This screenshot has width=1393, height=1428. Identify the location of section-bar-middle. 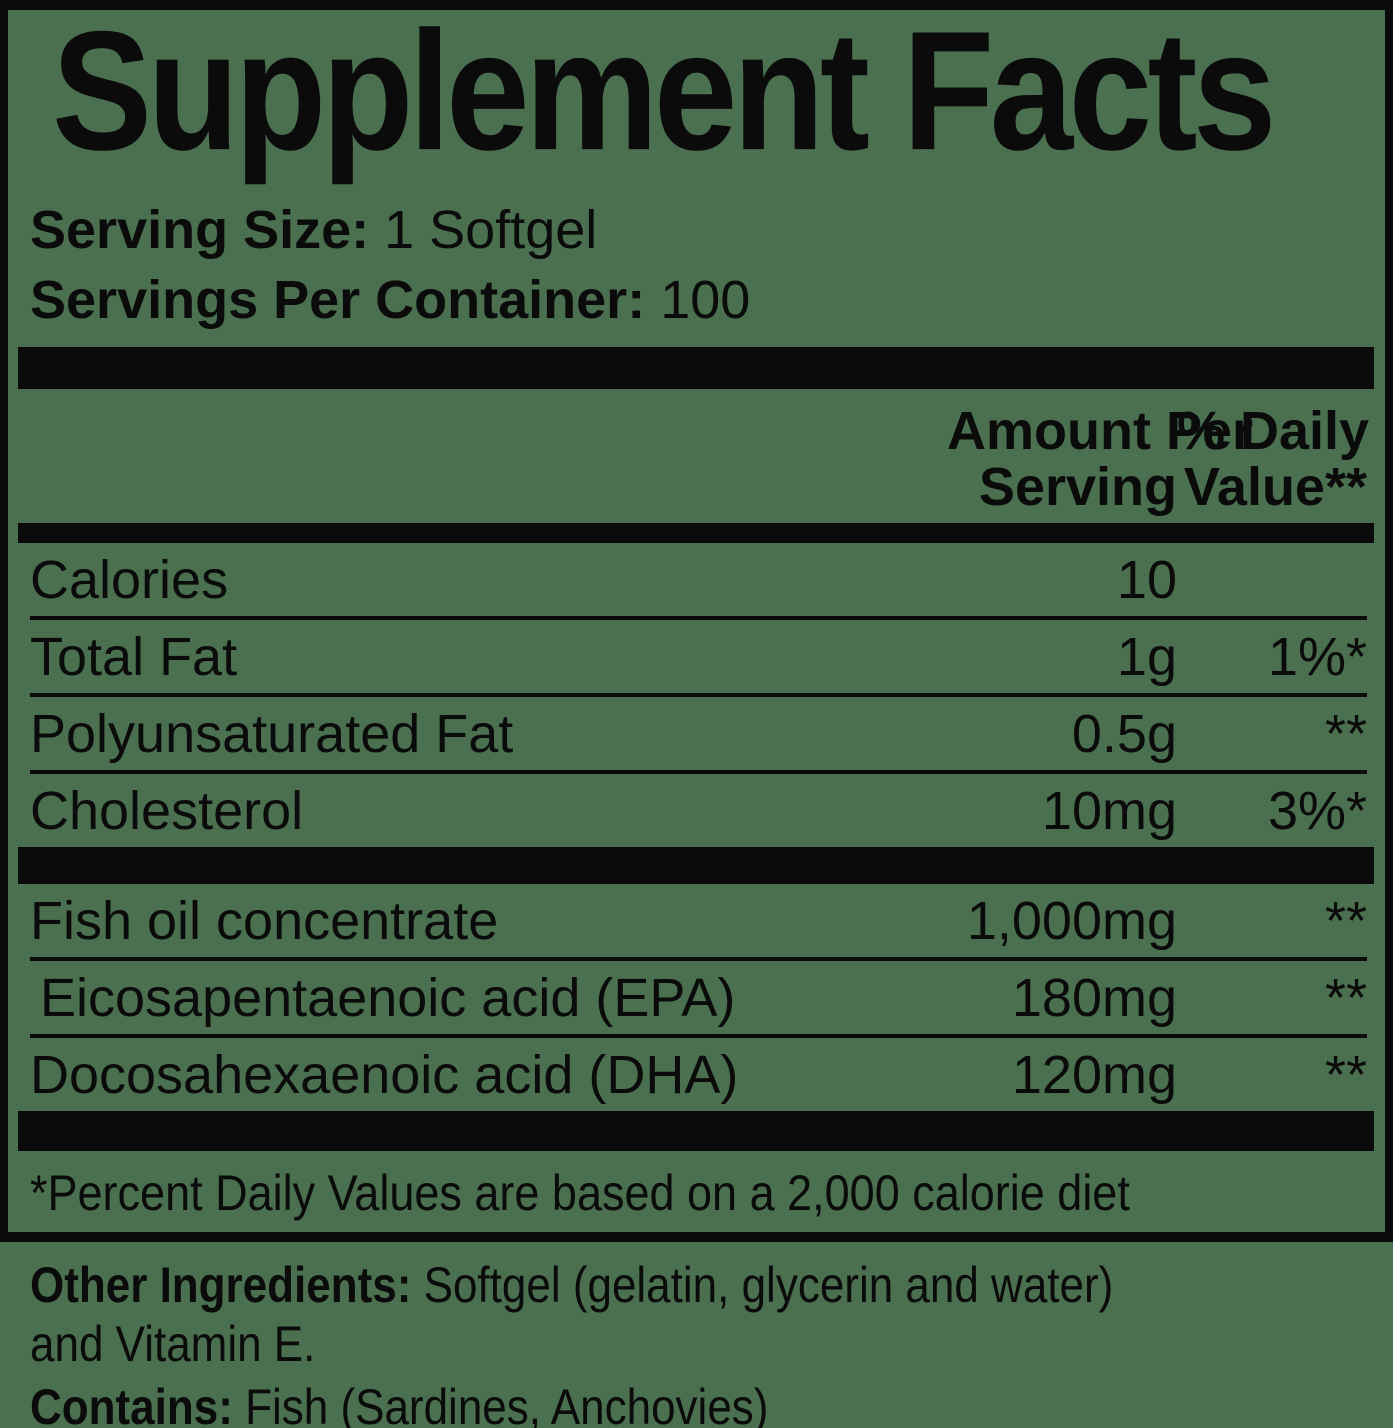
(696, 865).